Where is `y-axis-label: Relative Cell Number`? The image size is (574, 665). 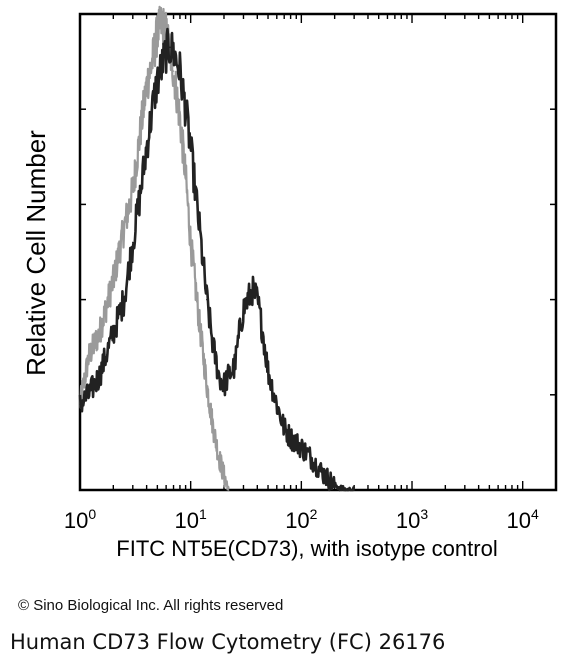
y-axis-label: Relative Cell Number is located at coordinates (36, 253).